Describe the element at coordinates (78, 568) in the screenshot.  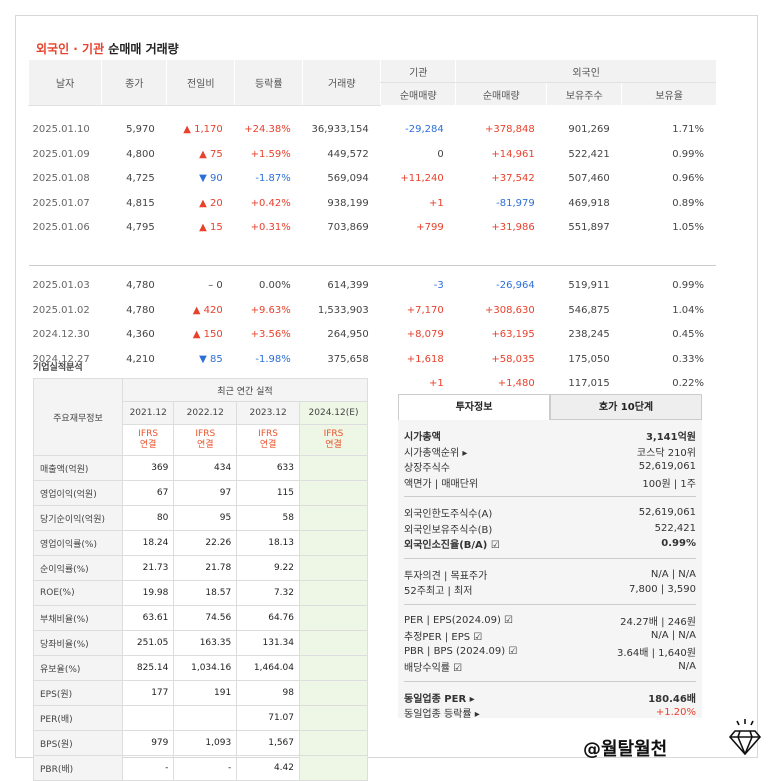
I see `fin-row-label: 순이익률(%)` at that location.